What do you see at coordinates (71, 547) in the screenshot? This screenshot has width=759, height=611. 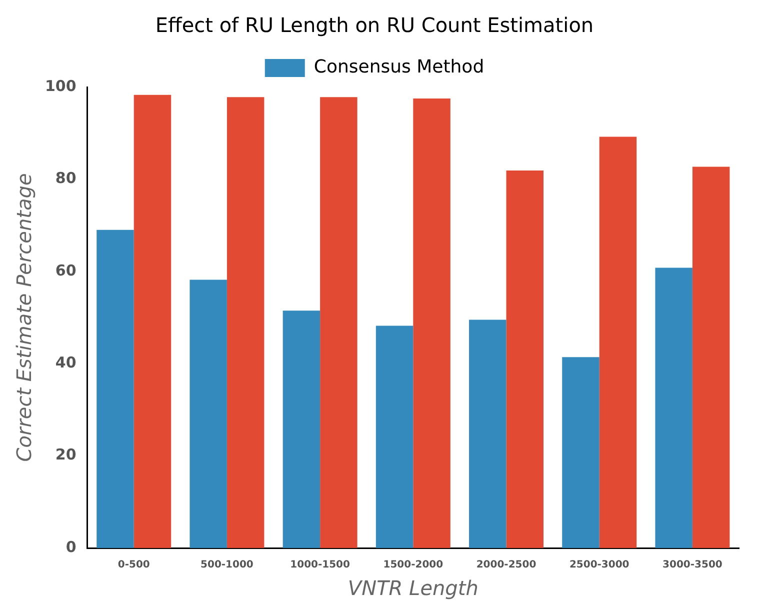 I see `y-tick-label: 0` at bounding box center [71, 547].